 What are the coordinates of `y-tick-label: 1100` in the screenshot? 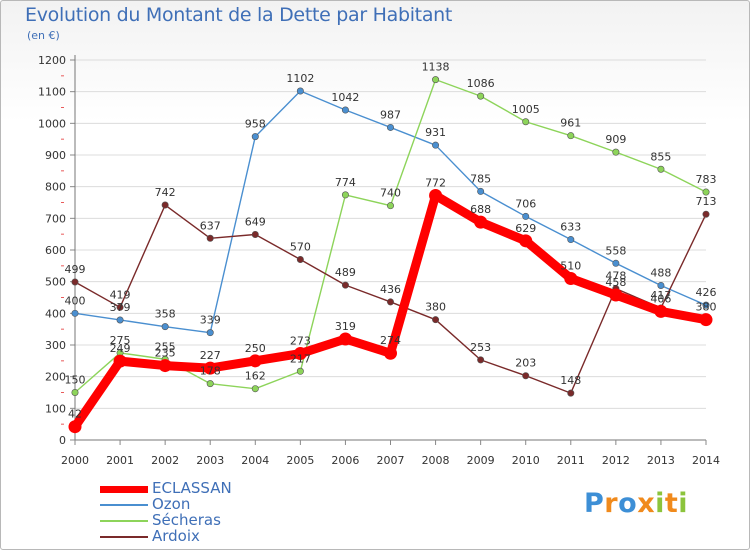 It's located at (52, 92).